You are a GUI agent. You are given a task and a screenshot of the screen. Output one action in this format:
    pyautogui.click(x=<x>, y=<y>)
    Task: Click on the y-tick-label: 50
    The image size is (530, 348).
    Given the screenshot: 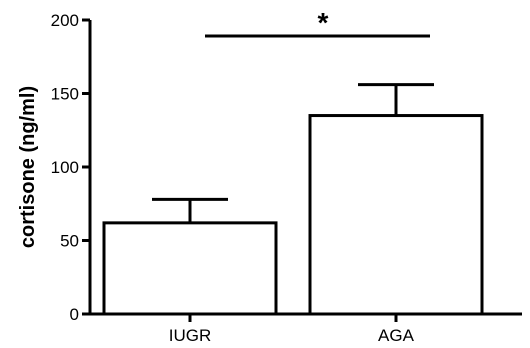 What is the action you would take?
    pyautogui.click(x=69, y=241)
    